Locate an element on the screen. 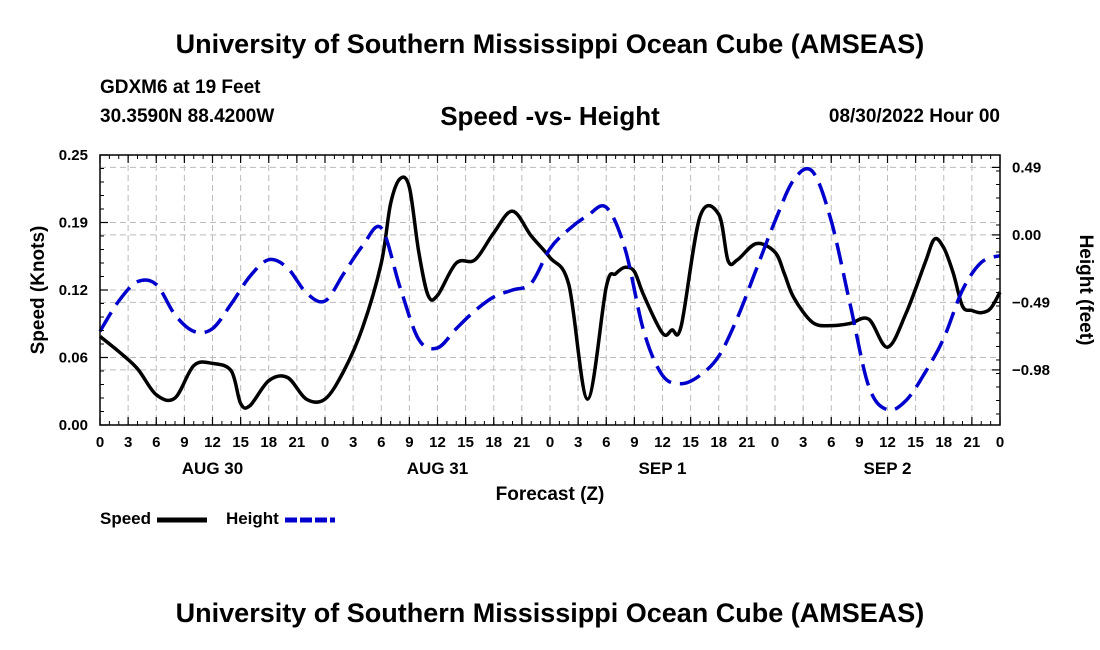 This screenshot has height=650, width=1100. datetime-label: 08/30/2022 Hour 00 is located at coordinates (914, 116).